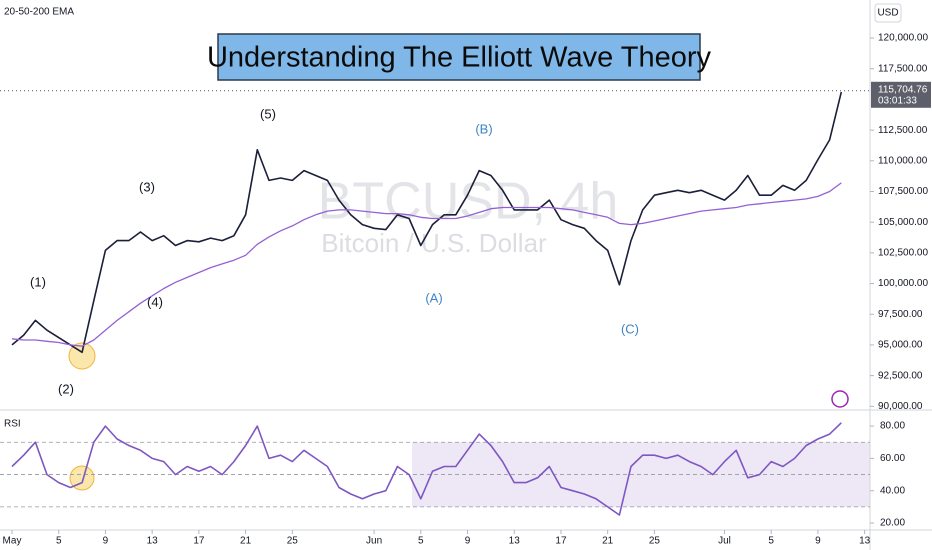  Describe the element at coordinates (892, 426) in the screenshot. I see `y-tick-label: 80.00` at that location.